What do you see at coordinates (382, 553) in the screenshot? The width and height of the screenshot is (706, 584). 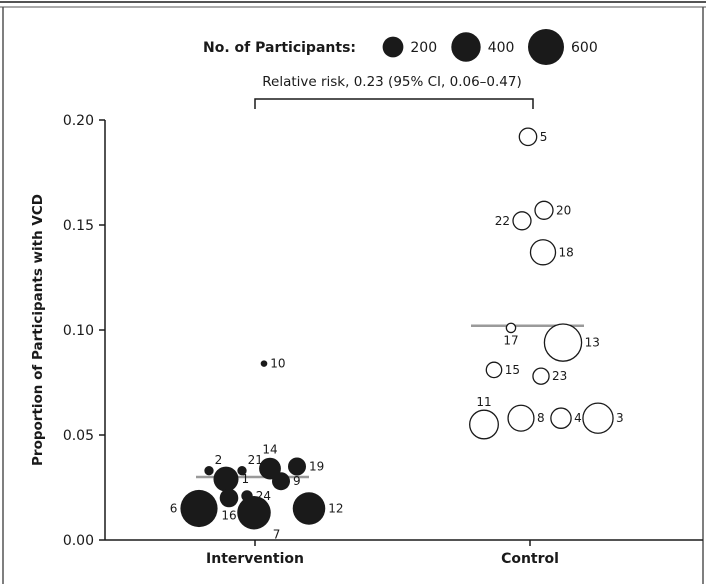 I see `x-ticks: Intervention Control` at bounding box center [382, 553].